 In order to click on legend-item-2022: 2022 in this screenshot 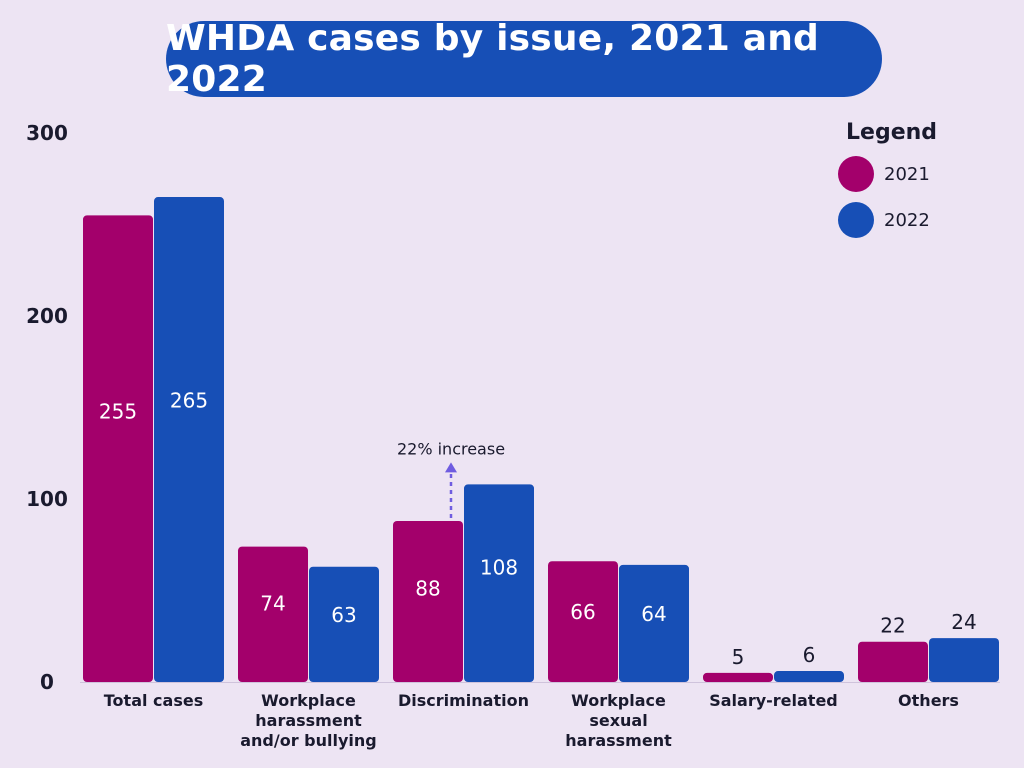, I will do `click(884, 220)`.